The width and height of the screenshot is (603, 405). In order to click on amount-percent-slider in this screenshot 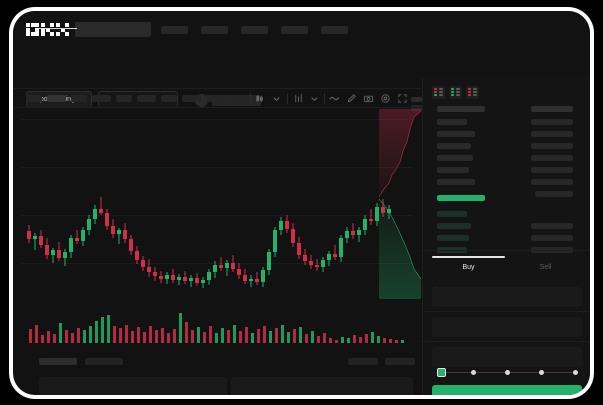, I will do `click(508, 372)`.